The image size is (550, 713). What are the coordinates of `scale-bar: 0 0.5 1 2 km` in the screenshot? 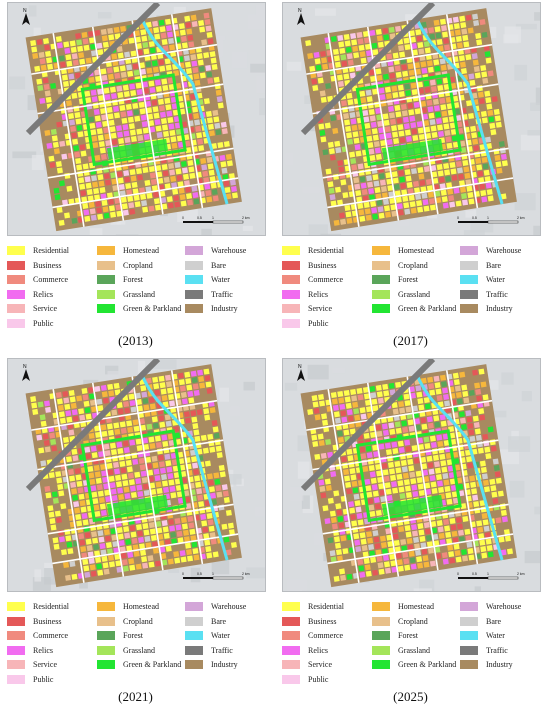 It's located at (491, 576).